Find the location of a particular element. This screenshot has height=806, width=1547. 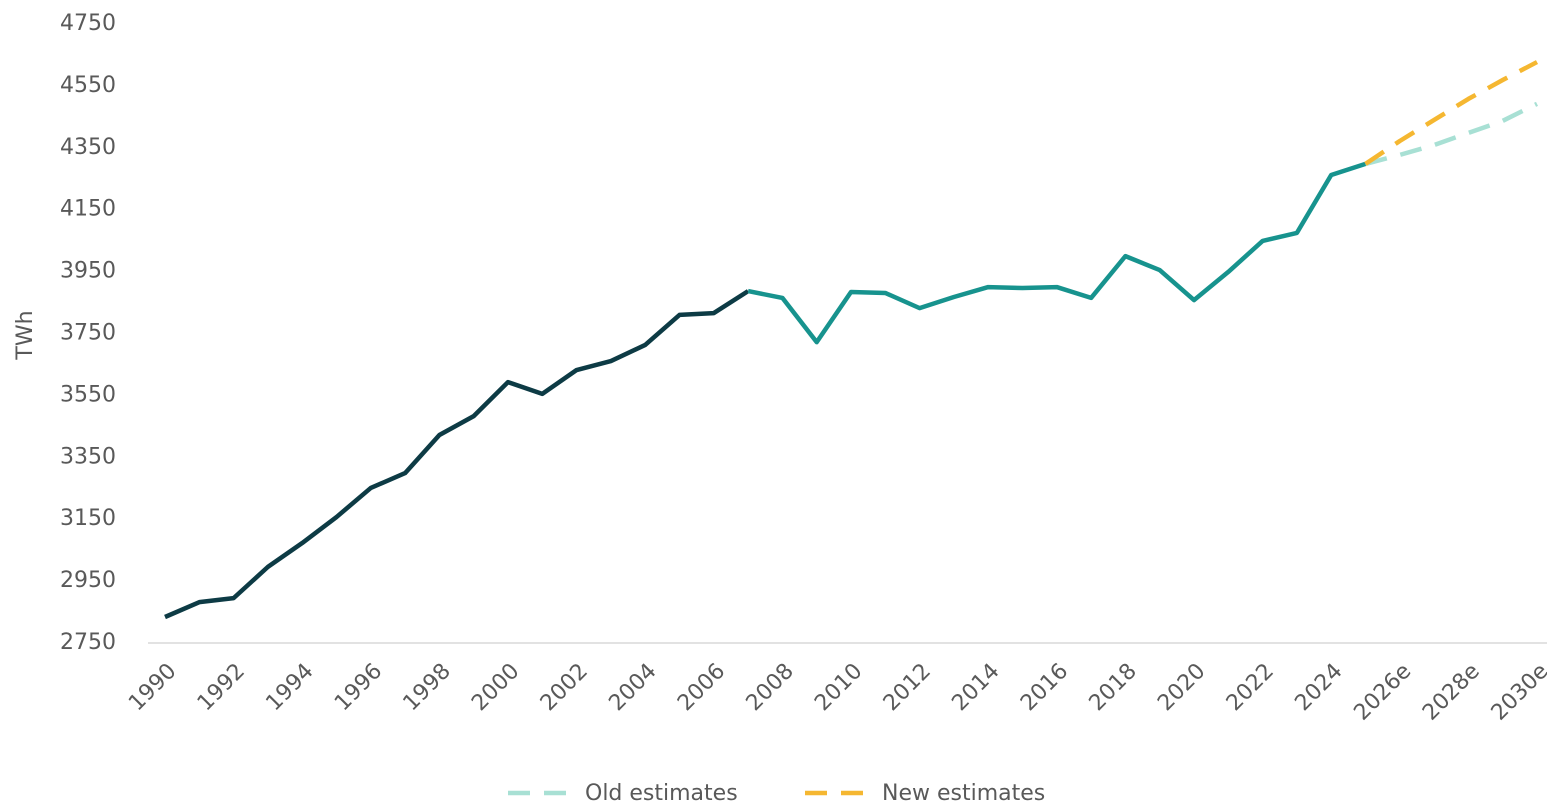

y-tick-label: 3550 is located at coordinates (88, 394).